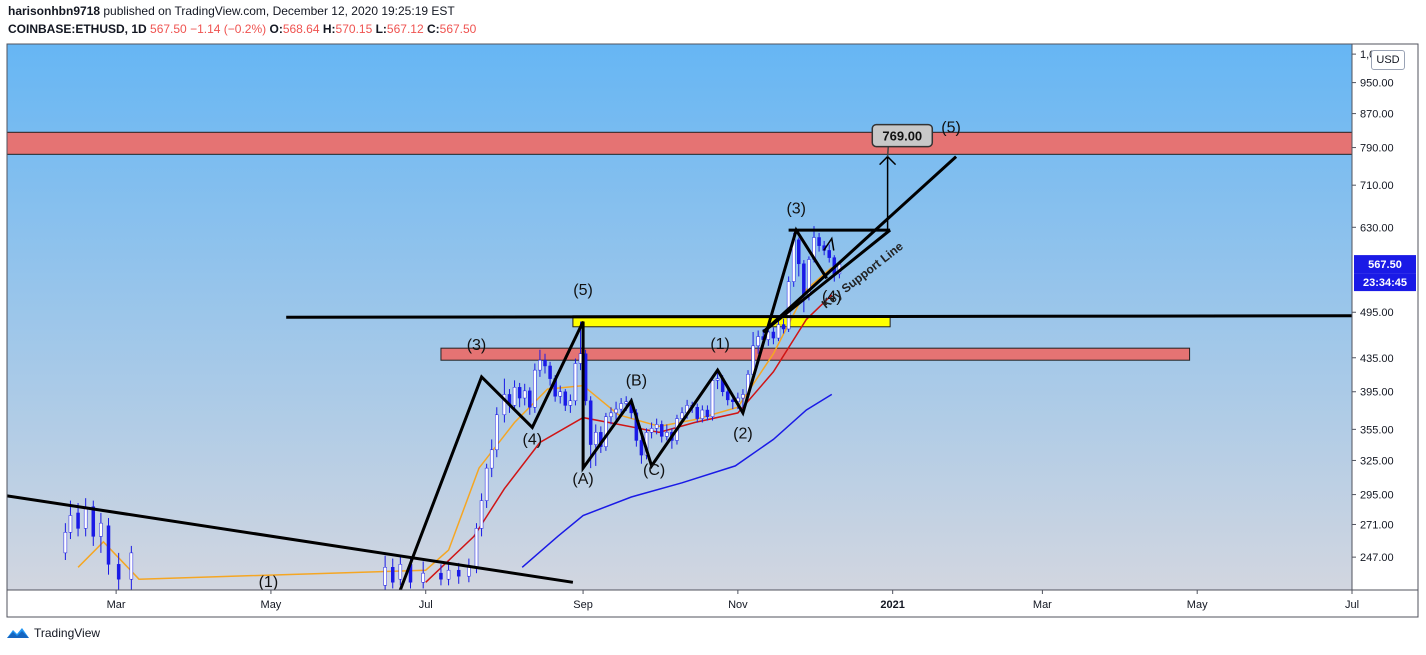  Describe the element at coordinates (426, 605) in the screenshot. I see `x-tick-label: Jul` at that location.